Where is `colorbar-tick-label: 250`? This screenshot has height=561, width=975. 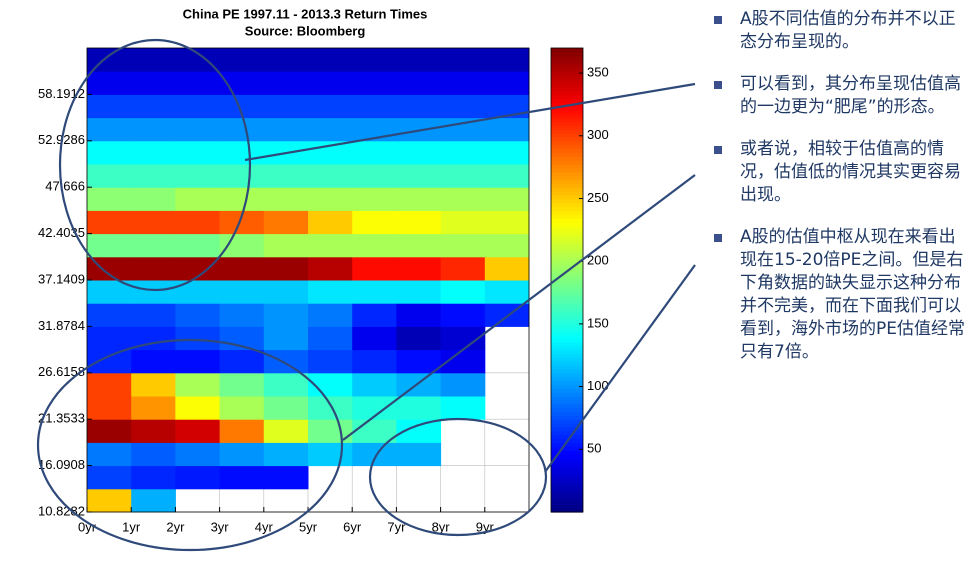
colorbar-tick-label: 250 is located at coordinates (598, 197).